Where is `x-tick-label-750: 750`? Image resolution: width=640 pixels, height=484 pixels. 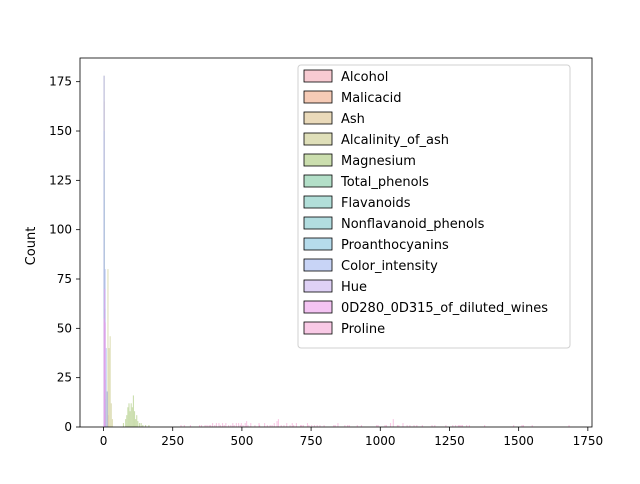
x-tick-label-750: 750 is located at coordinates (311, 441).